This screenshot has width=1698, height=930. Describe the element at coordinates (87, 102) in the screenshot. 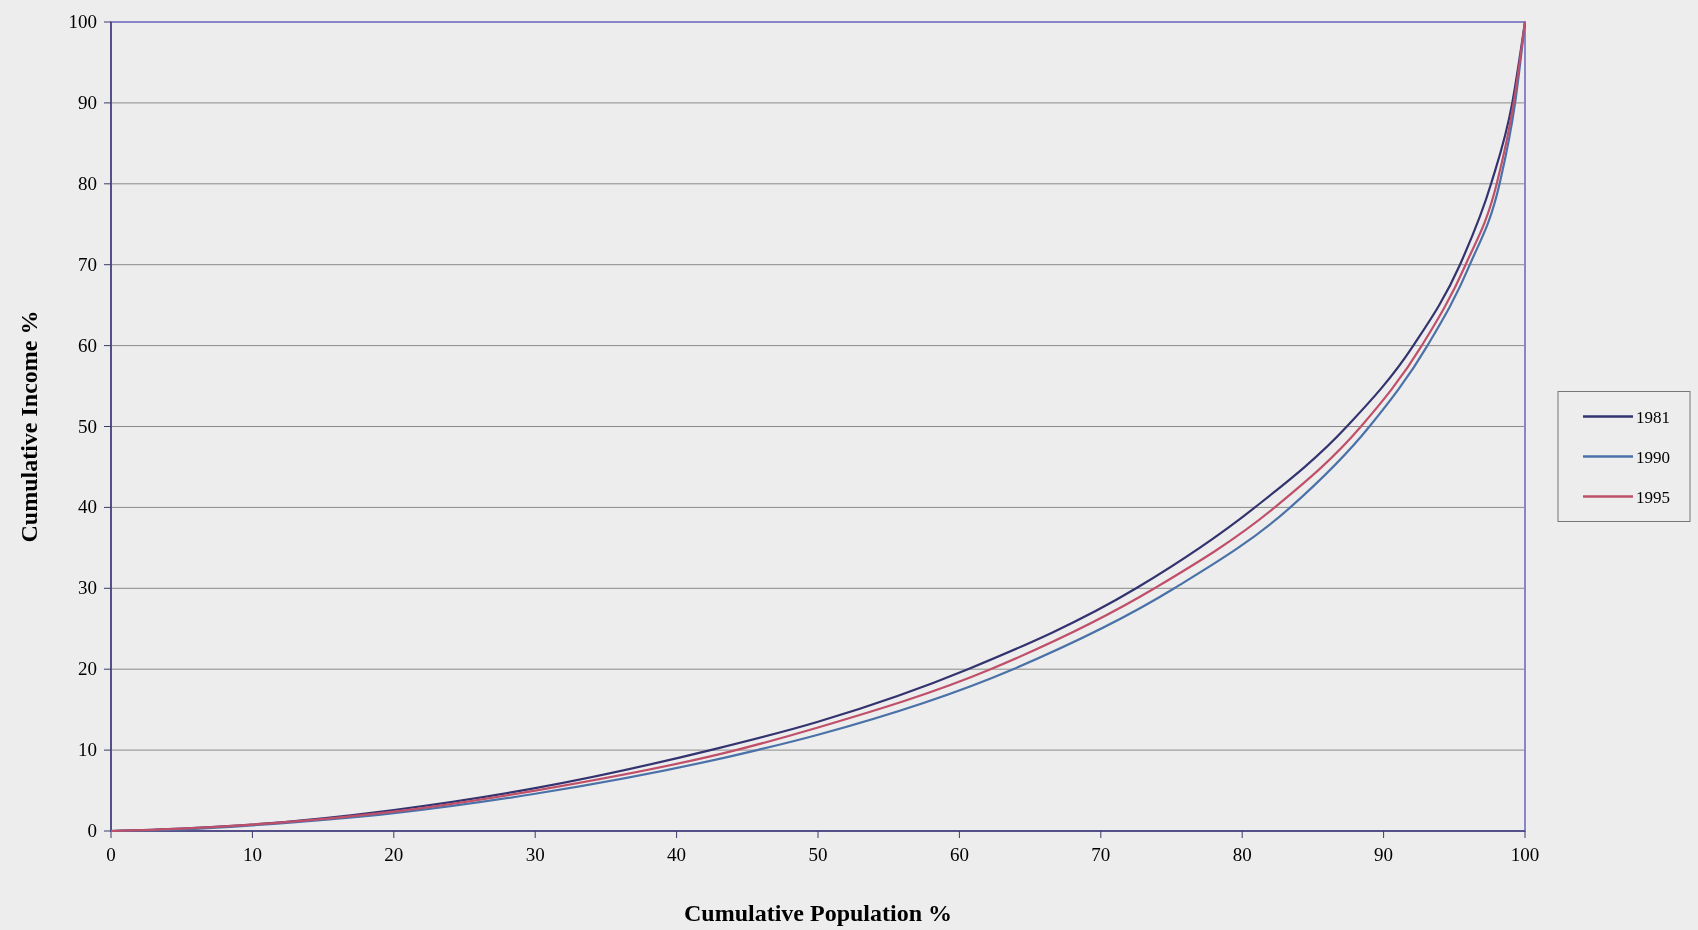

I see `y-tick-label: 90` at that location.